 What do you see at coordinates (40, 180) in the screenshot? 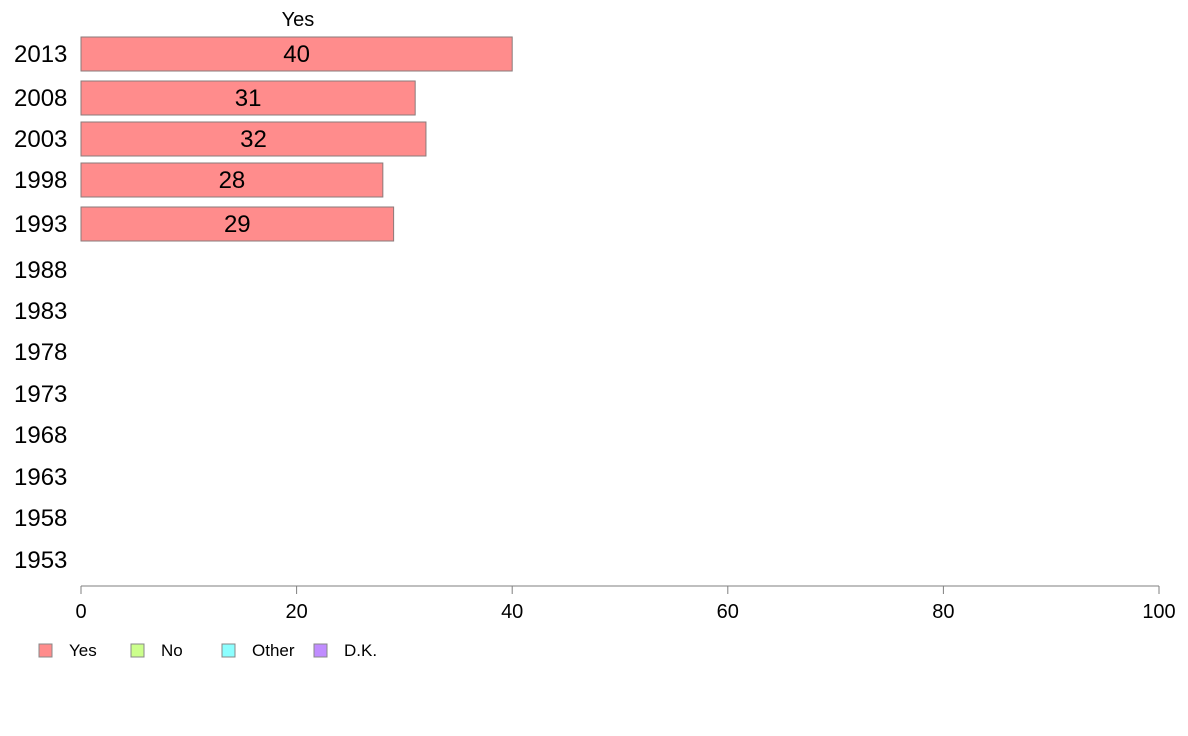
I see `year-label-1998: 1998` at bounding box center [40, 180].